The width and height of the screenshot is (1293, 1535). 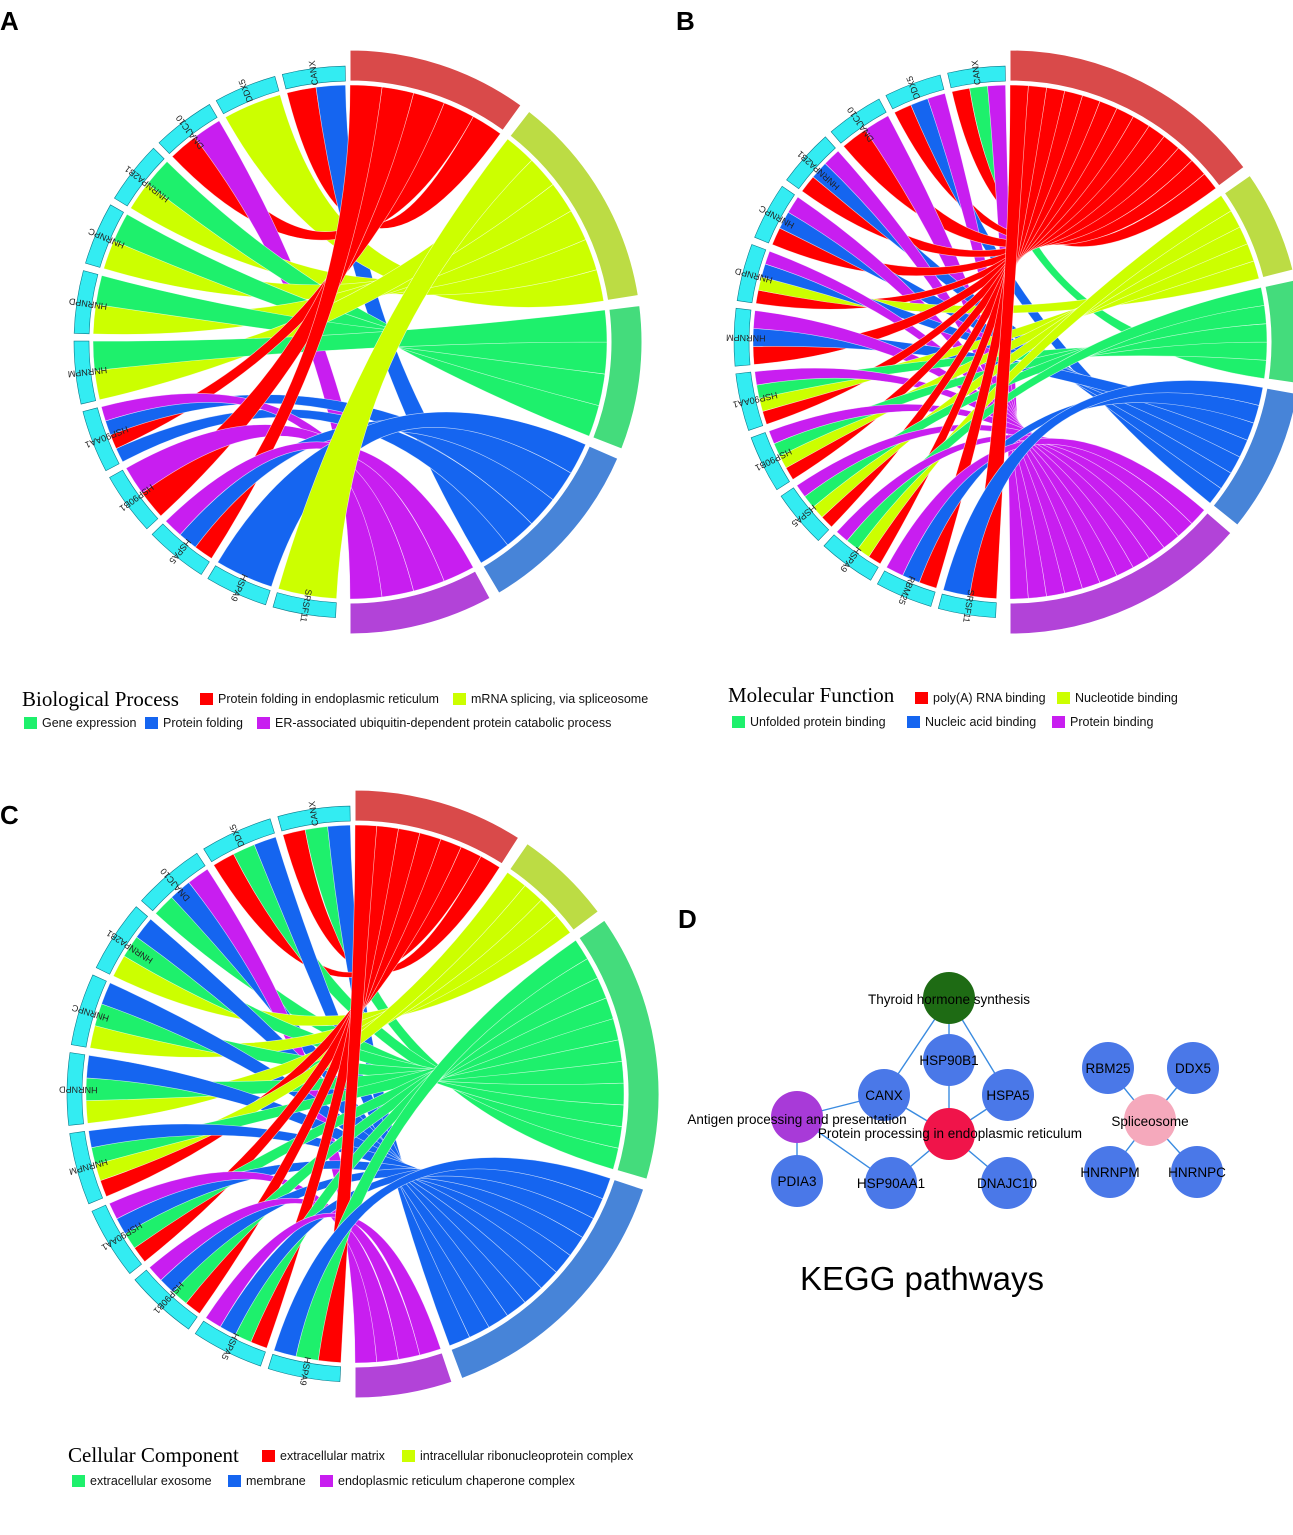 I want to click on legend-label-red: Protein folding in endoplasmic reticulum, so click(x=328, y=699).